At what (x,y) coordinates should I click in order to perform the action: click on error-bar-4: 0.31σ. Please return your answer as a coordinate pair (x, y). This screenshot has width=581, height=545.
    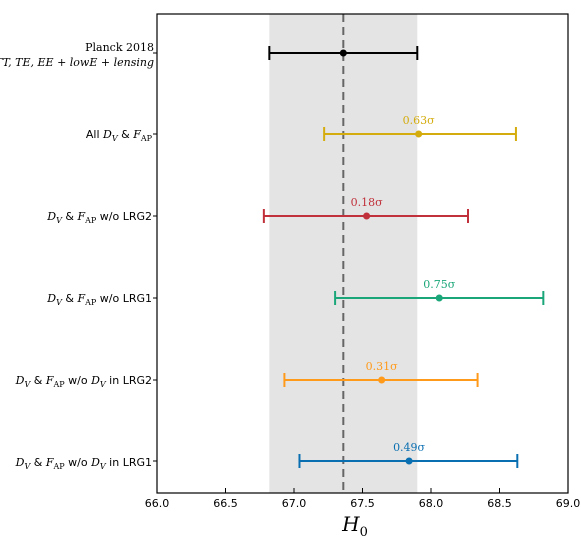
    Looking at the image, I should click on (381, 373).